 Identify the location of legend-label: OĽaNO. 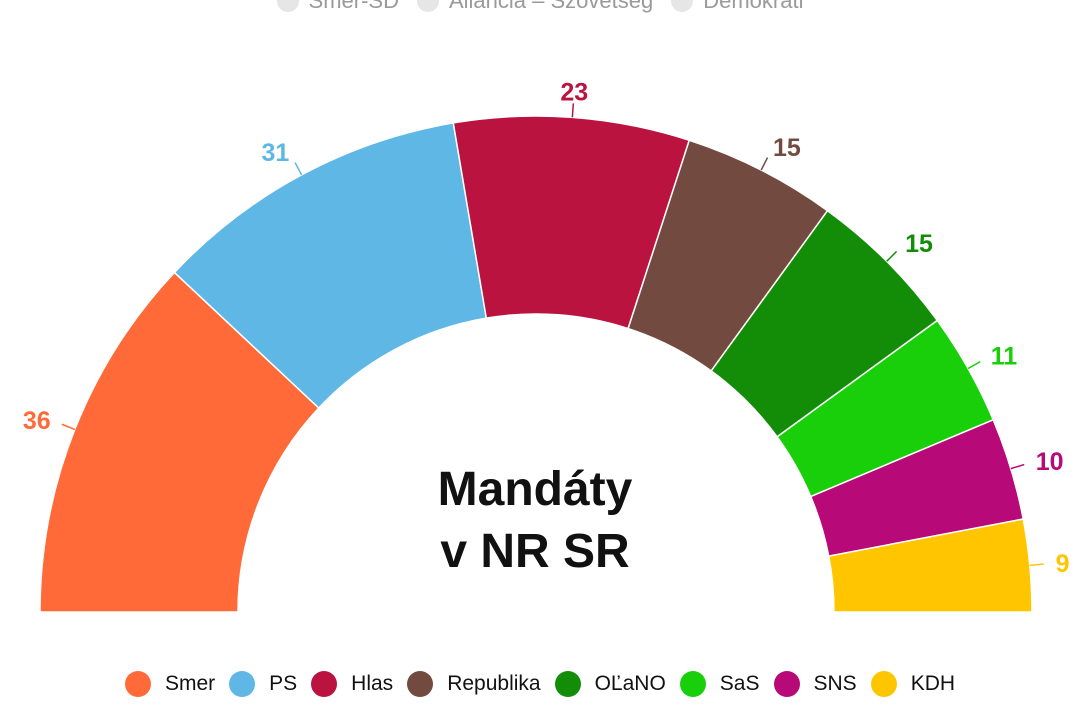
(630, 683).